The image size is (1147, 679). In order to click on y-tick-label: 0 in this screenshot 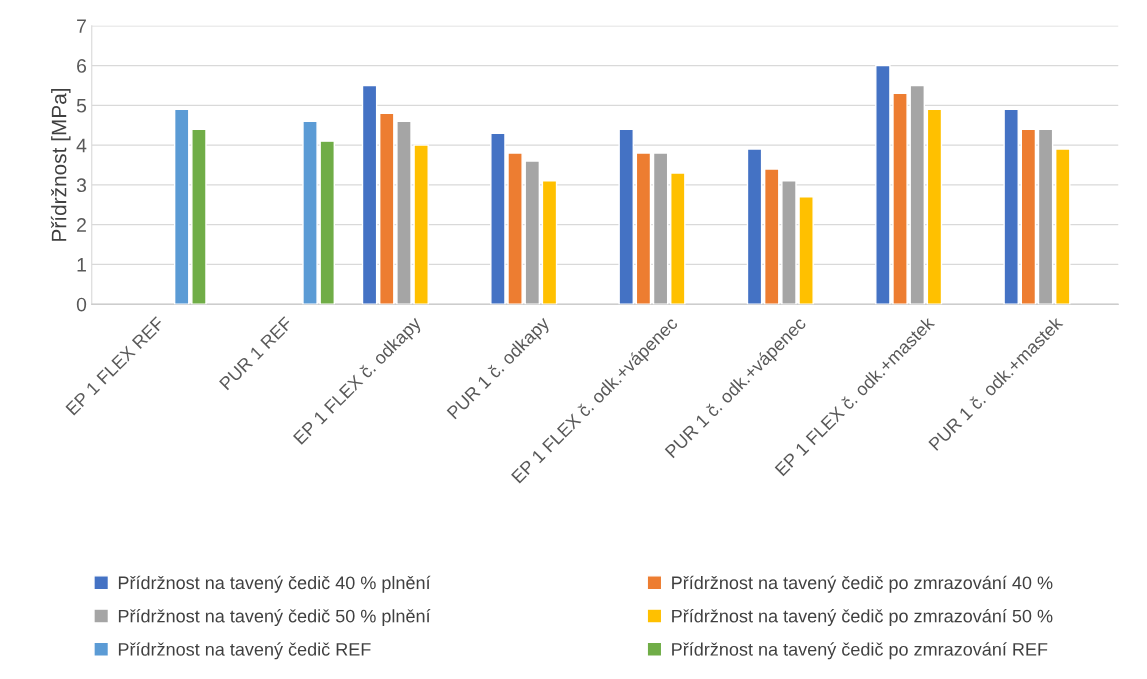, I will do `click(81, 304)`.